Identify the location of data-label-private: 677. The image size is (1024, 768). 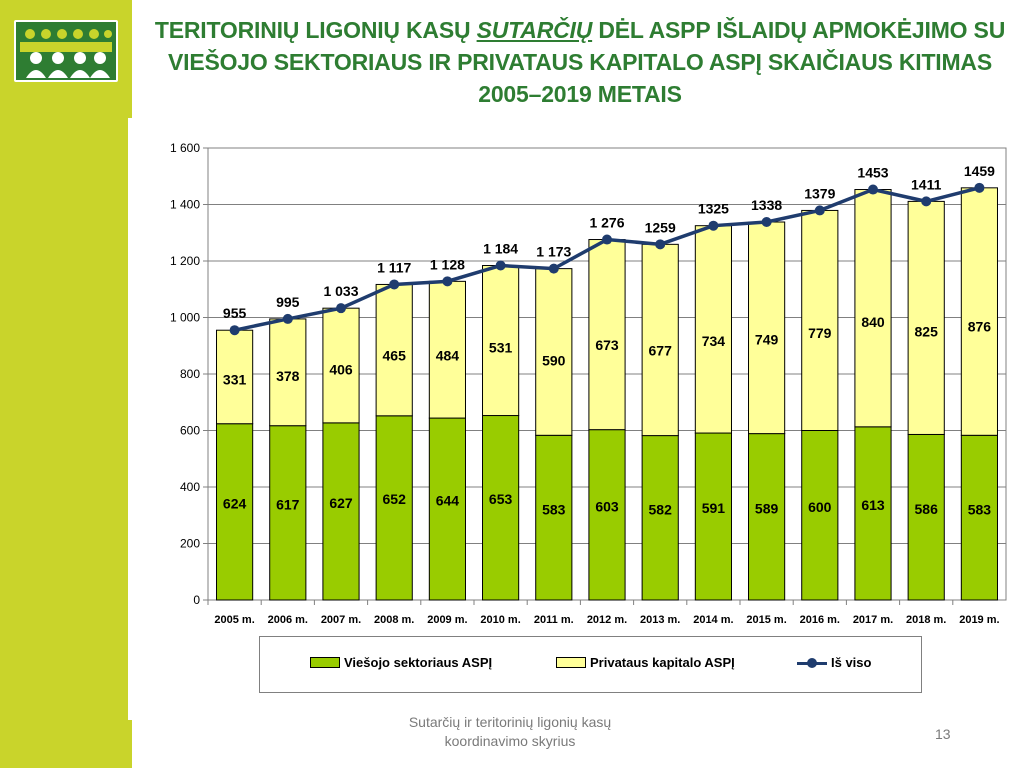
(661, 350).